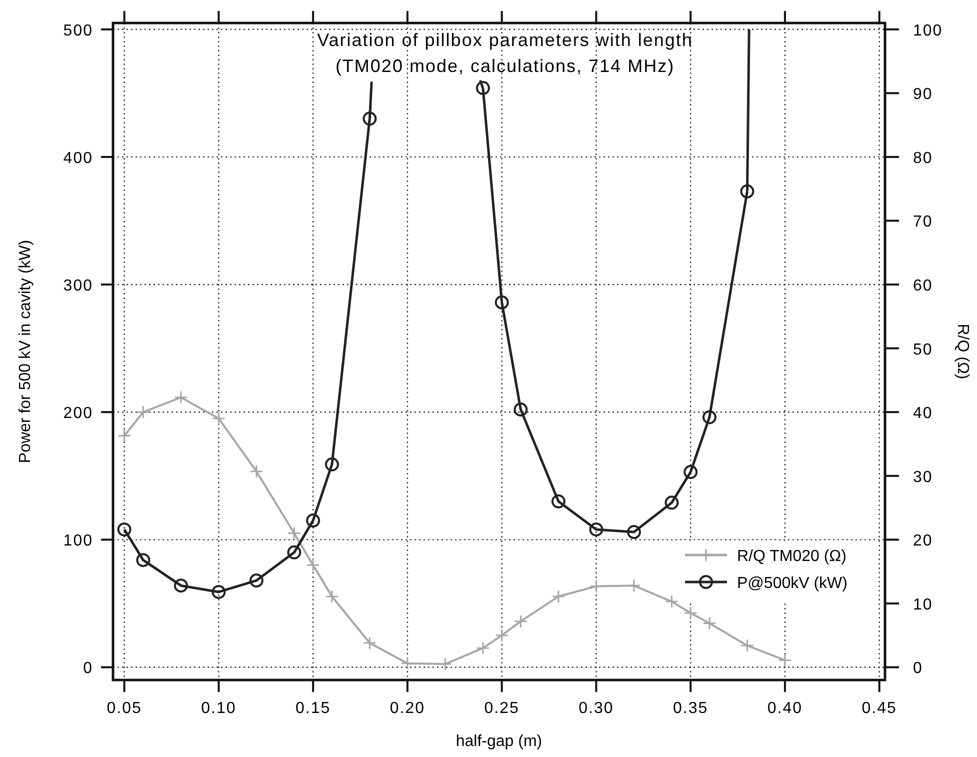 Image resolution: width=977 pixels, height=757 pixels. Describe the element at coordinates (923, 286) in the screenshot. I see `y2-tick-label: 60` at that location.